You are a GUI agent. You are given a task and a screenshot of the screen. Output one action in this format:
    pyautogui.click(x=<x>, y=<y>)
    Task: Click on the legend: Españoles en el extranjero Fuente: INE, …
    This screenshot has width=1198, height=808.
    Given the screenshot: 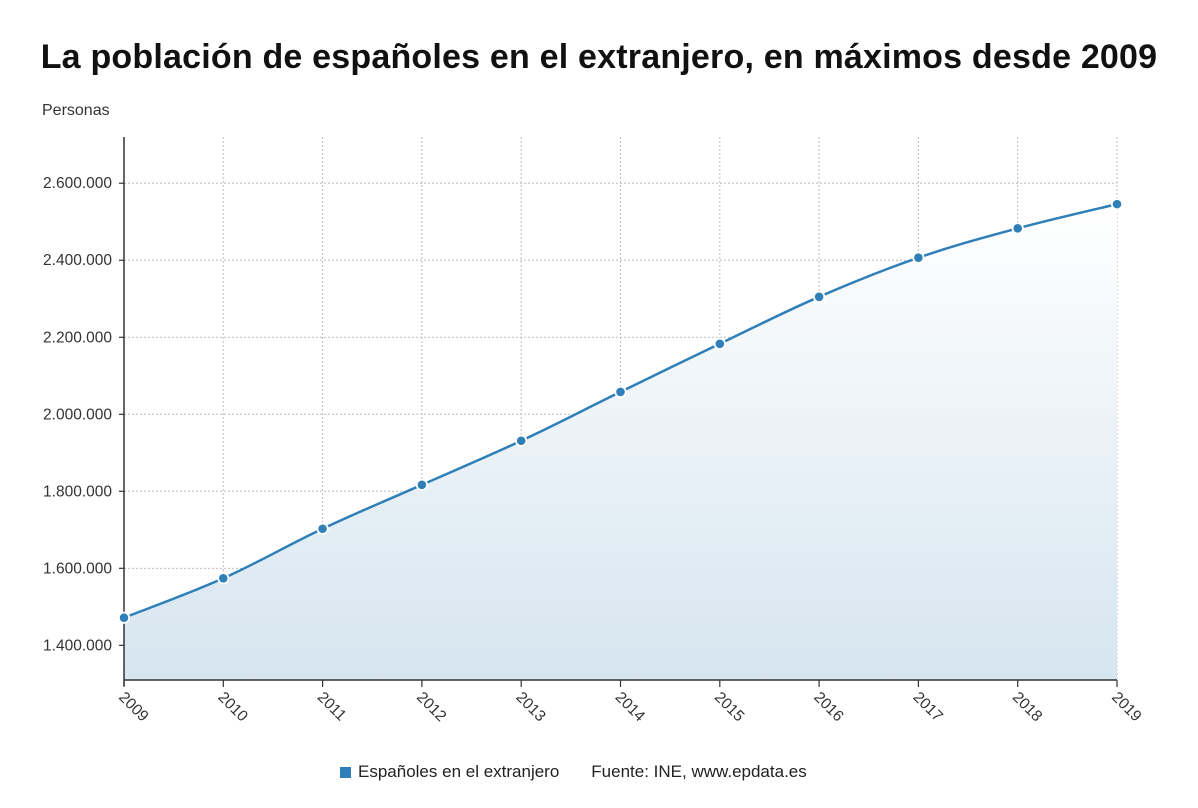 What is the action you would take?
    pyautogui.click(x=573, y=772)
    